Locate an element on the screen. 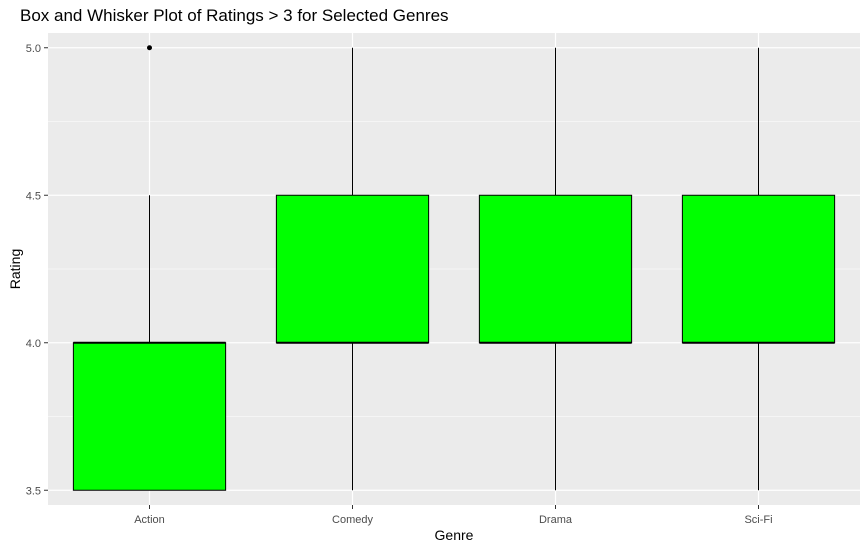  x-axis-title: Genre is located at coordinates (454, 535).